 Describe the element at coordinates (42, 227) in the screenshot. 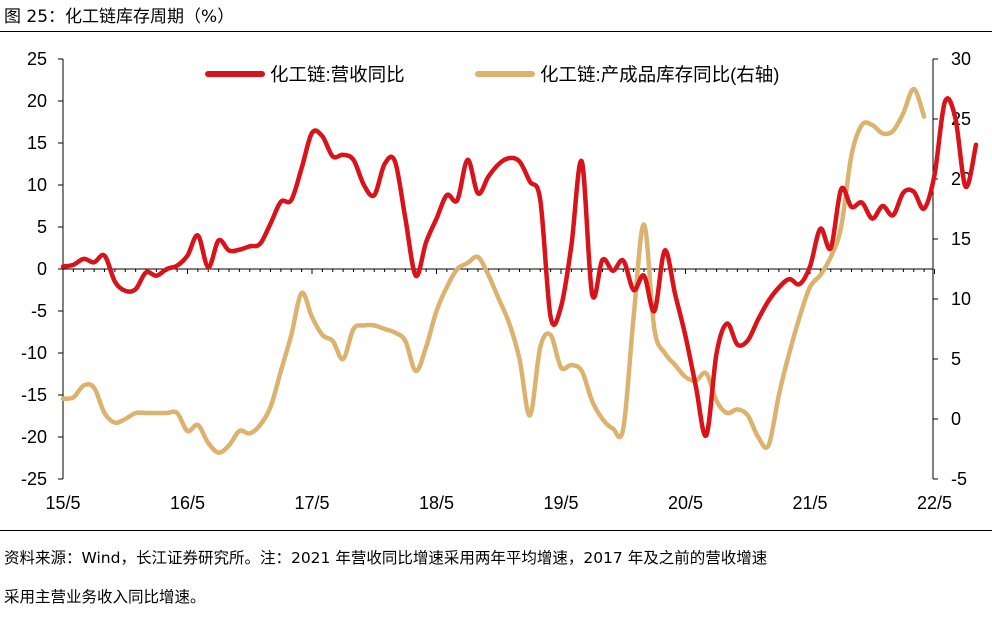

I see `left-tick-label: 5` at that location.